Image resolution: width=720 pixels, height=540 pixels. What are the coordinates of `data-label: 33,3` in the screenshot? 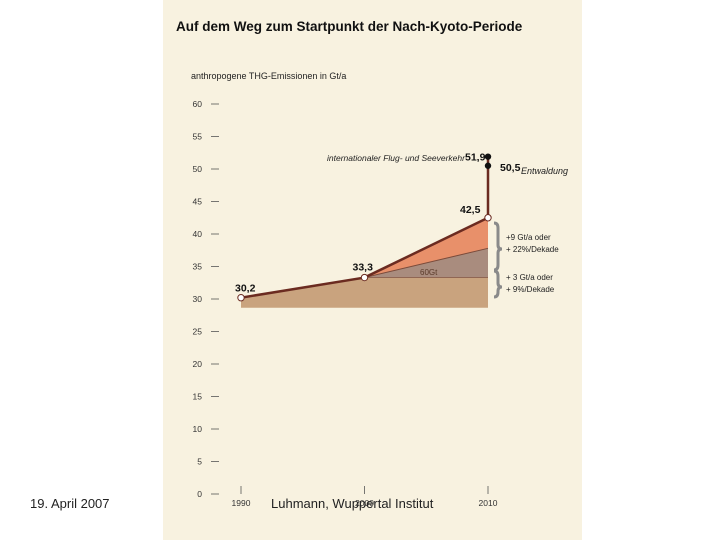 It's located at (363, 268).